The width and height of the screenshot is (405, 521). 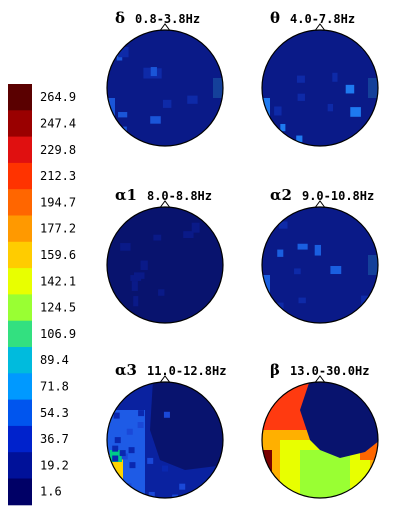 I want to click on topomap-panel: δ 0.8-3.8Hz, so click(x=165, y=78).